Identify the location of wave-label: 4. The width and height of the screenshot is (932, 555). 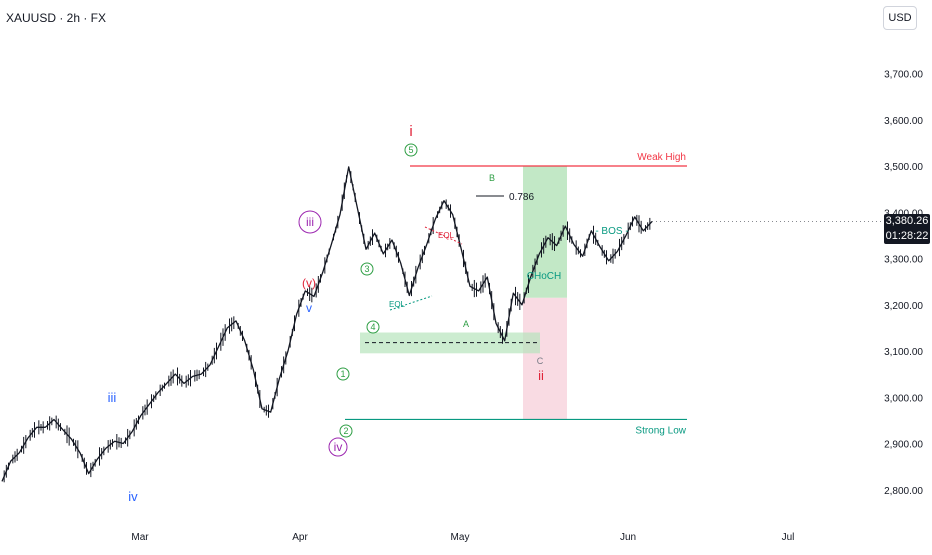
(372, 327).